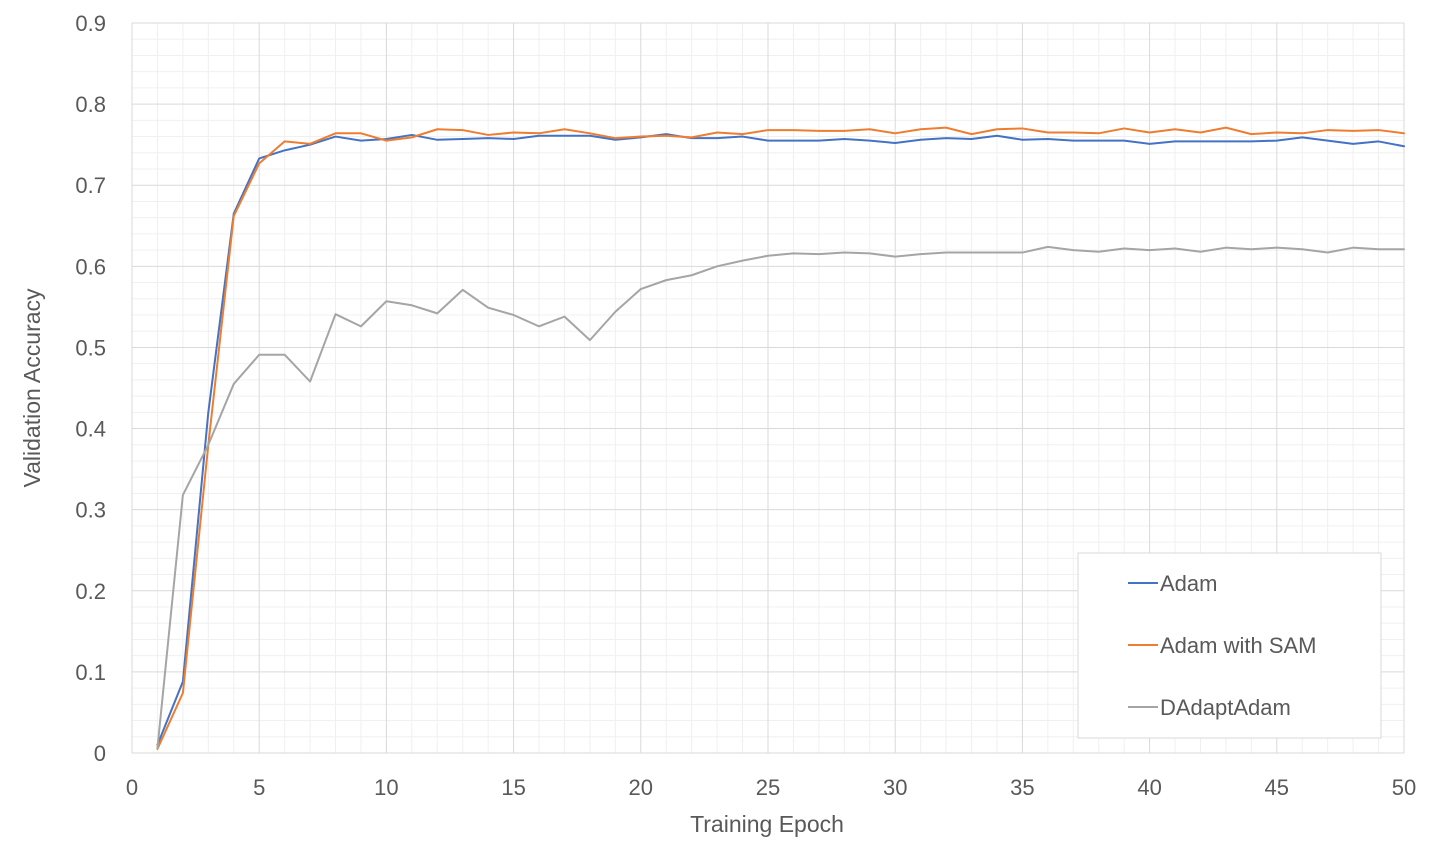 This screenshot has height=860, width=1432. What do you see at coordinates (32, 388) in the screenshot?
I see `y-axis-title: Validation Accuracy` at bounding box center [32, 388].